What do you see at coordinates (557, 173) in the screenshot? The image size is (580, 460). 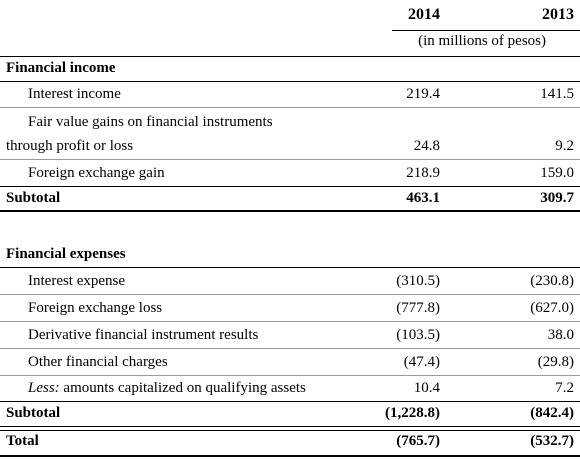 I see `value-2013: 159.0` at bounding box center [557, 173].